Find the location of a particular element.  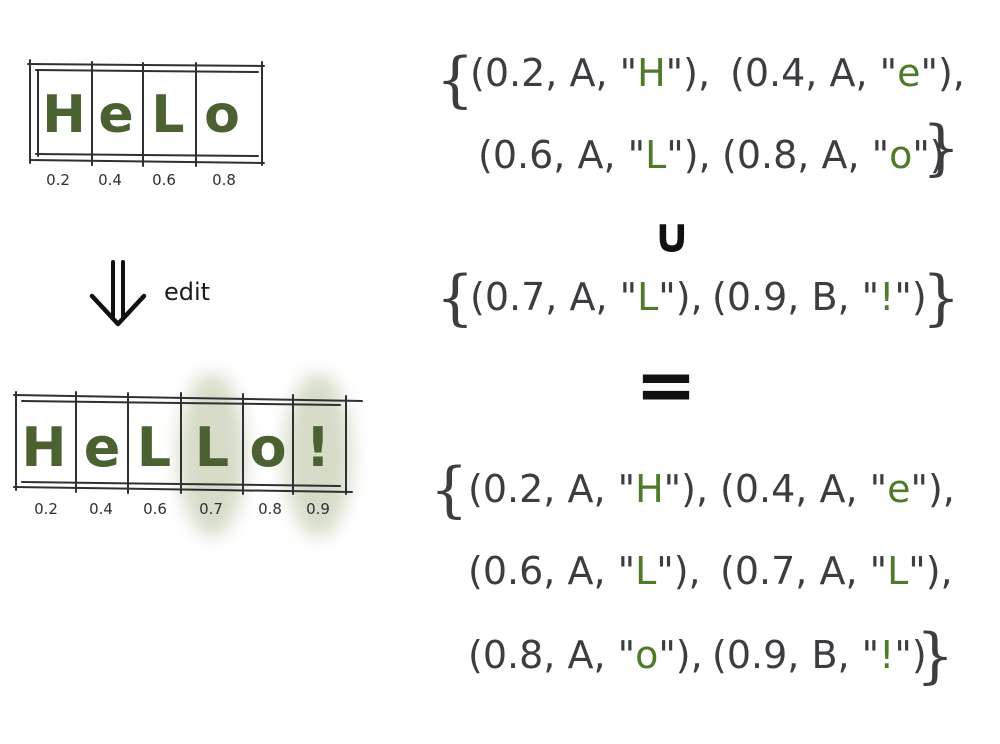

union-symbol: ∪ is located at coordinates (672, 236).